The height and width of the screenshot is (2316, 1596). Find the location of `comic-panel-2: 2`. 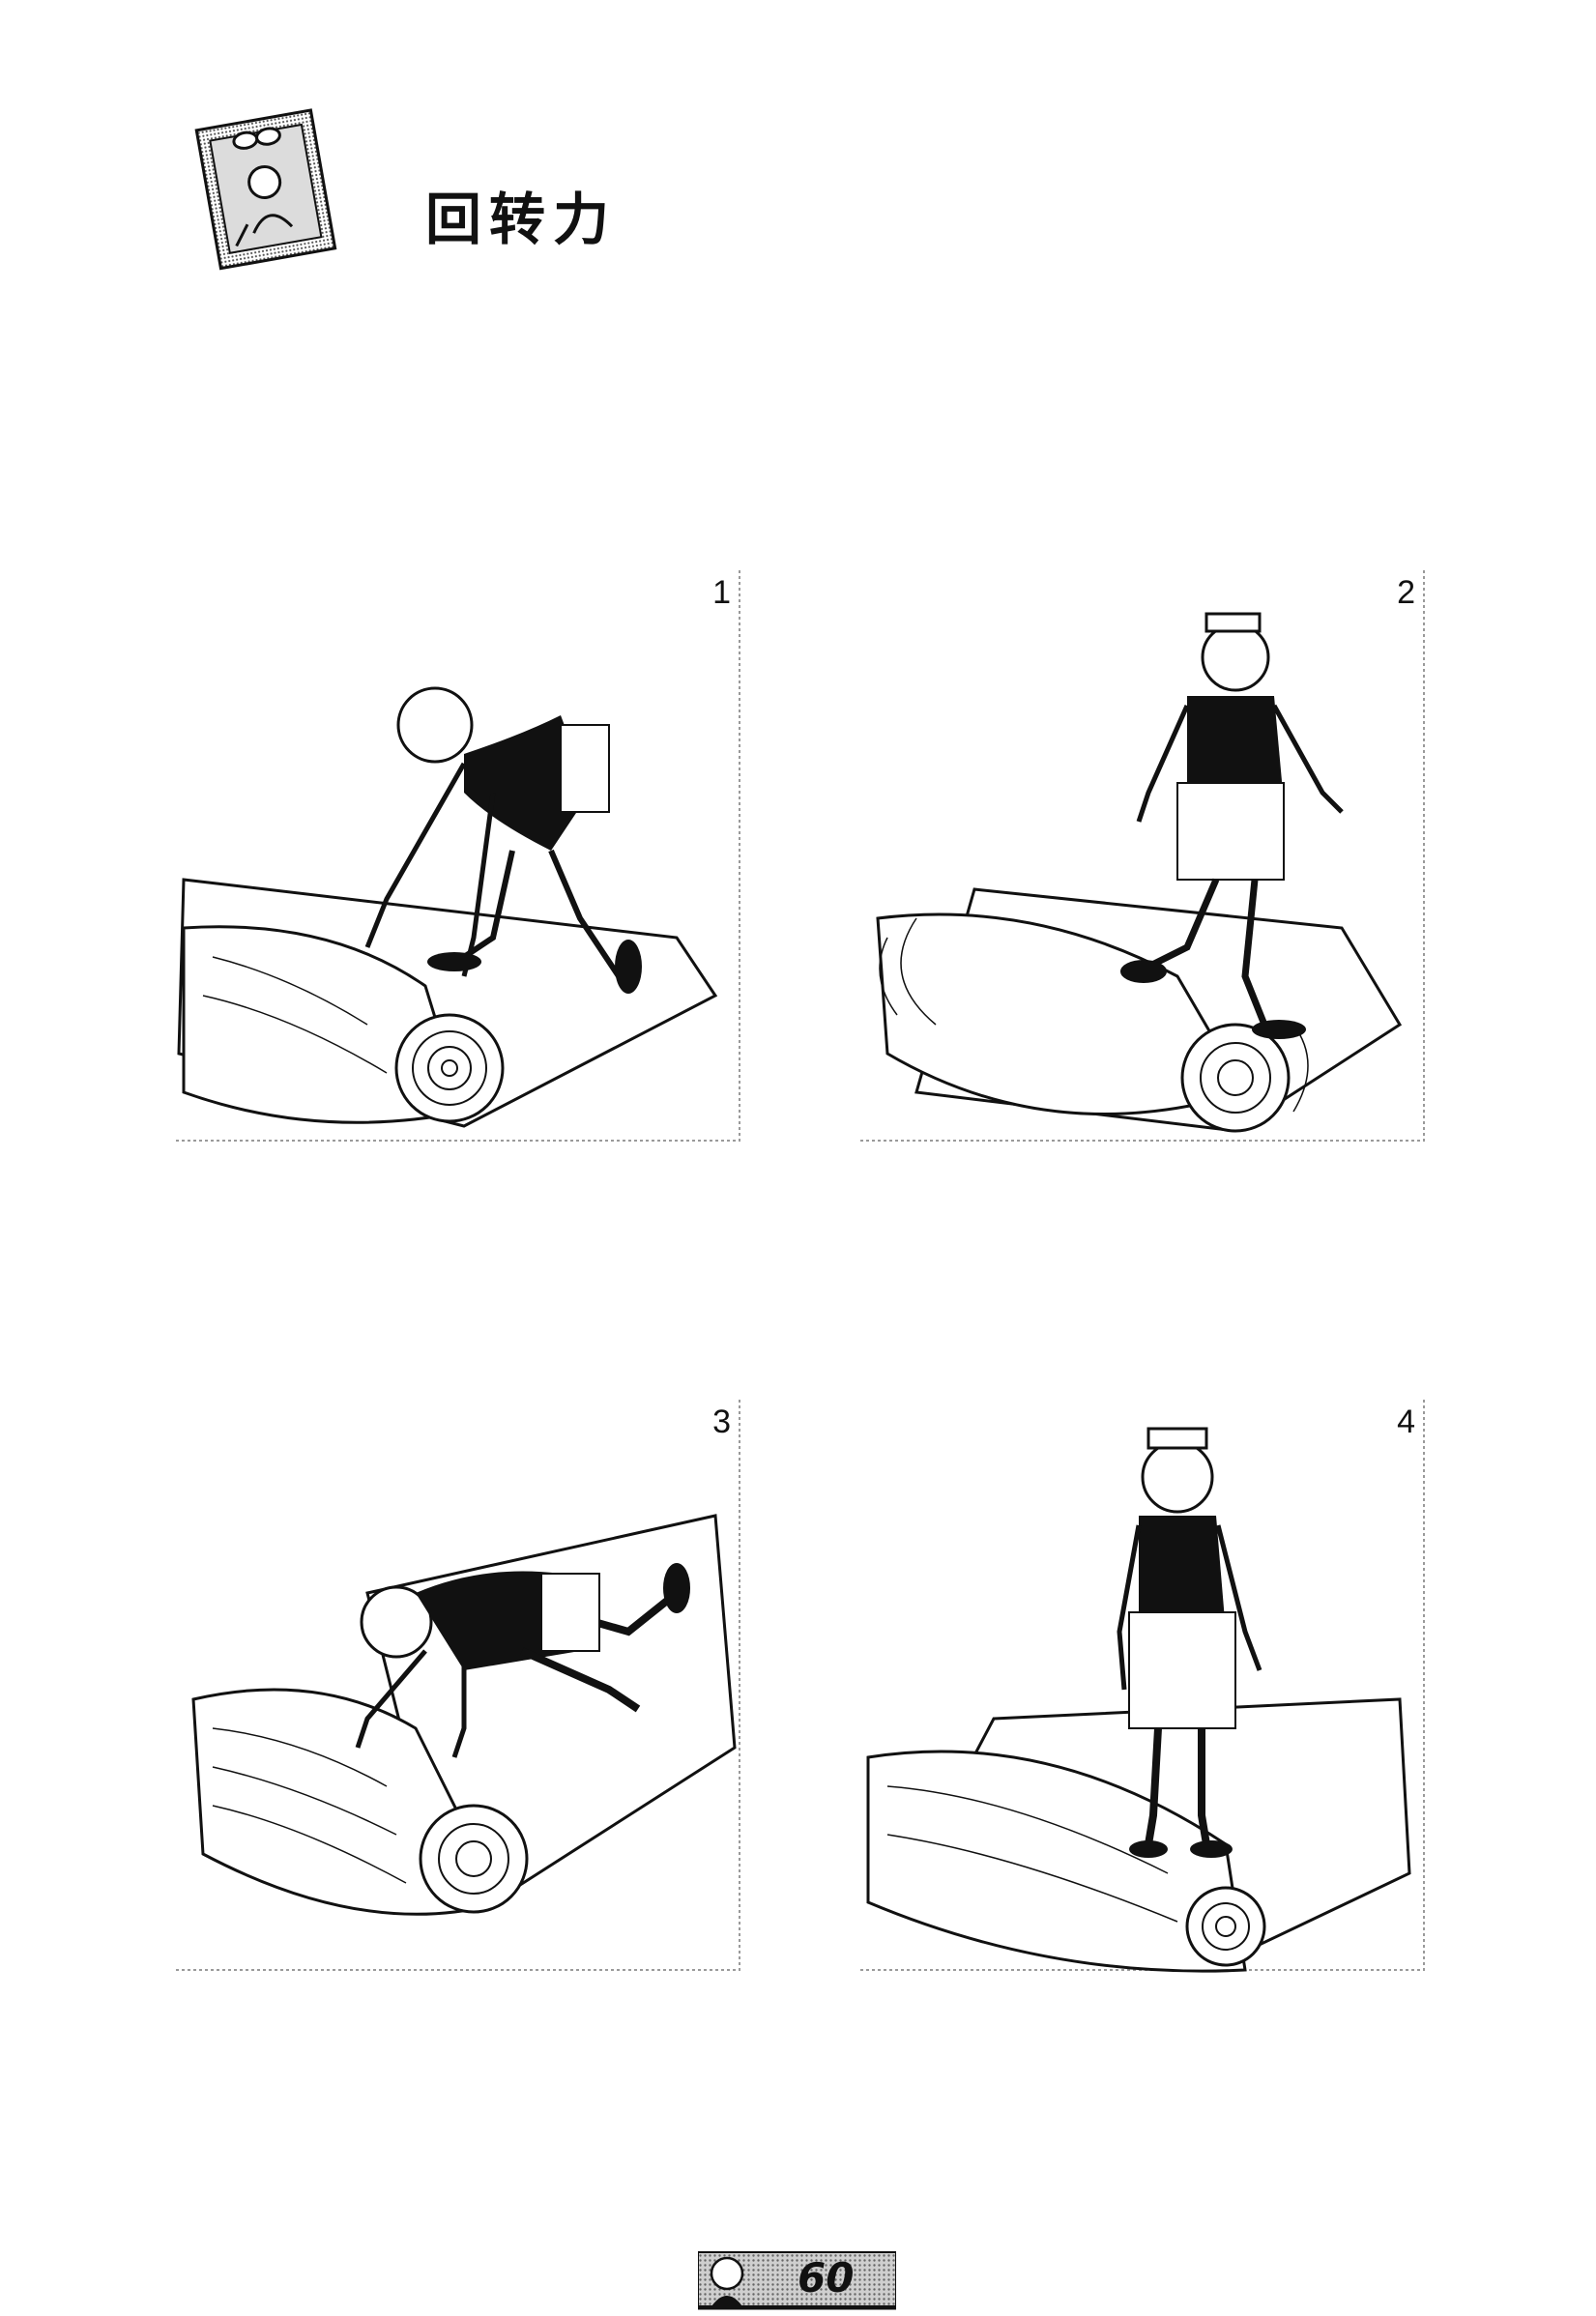

comic-panel-2: 2 is located at coordinates (1143, 860).